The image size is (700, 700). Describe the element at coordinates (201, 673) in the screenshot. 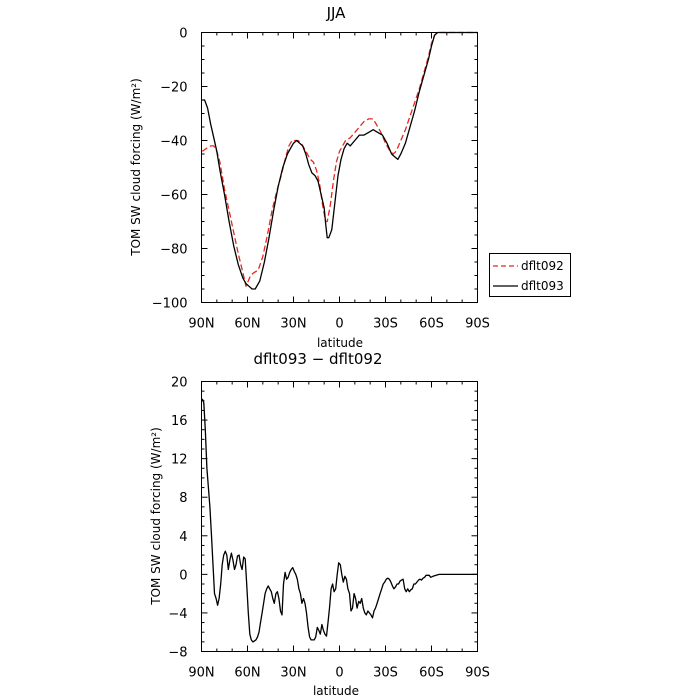

I see `bottom-x-tick-label: 90N` at that location.